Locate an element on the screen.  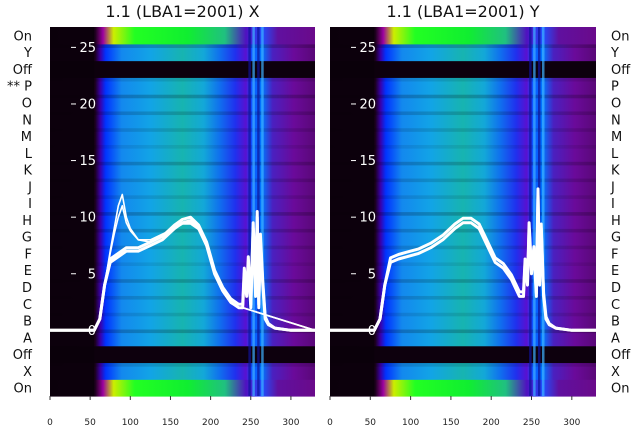
row-label: X is located at coordinates (615, 372).